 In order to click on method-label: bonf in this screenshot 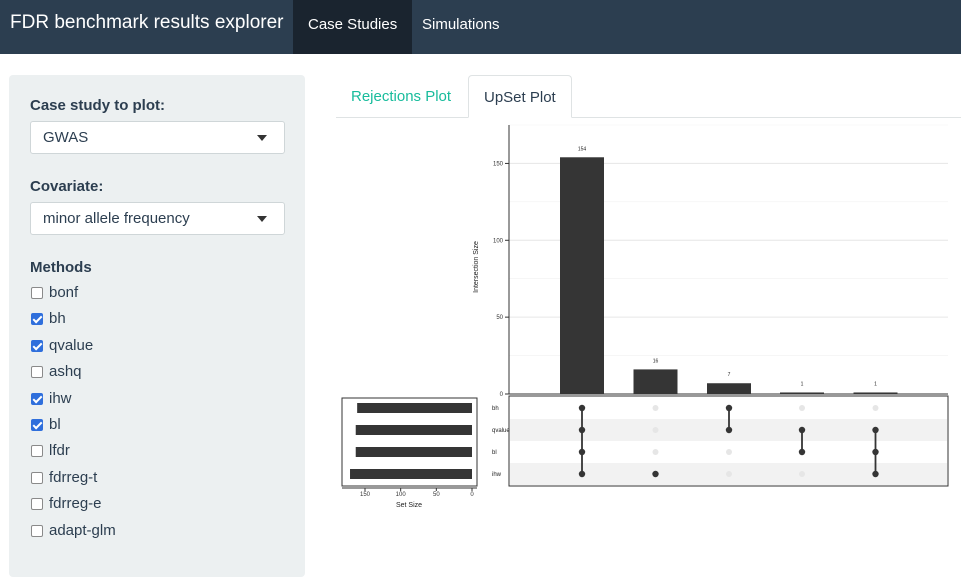, I will do `click(64, 292)`.